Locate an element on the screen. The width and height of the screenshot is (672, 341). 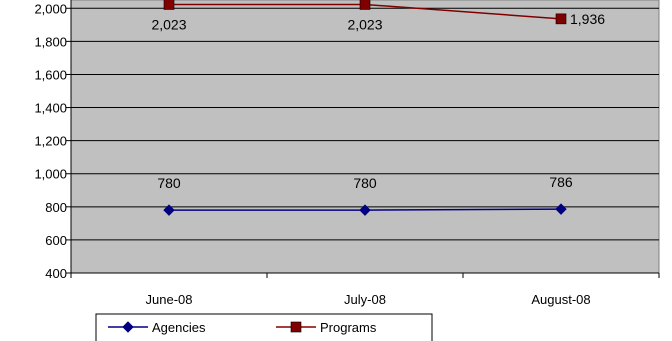
legend-label-agencies: Agencies is located at coordinates (179, 327).